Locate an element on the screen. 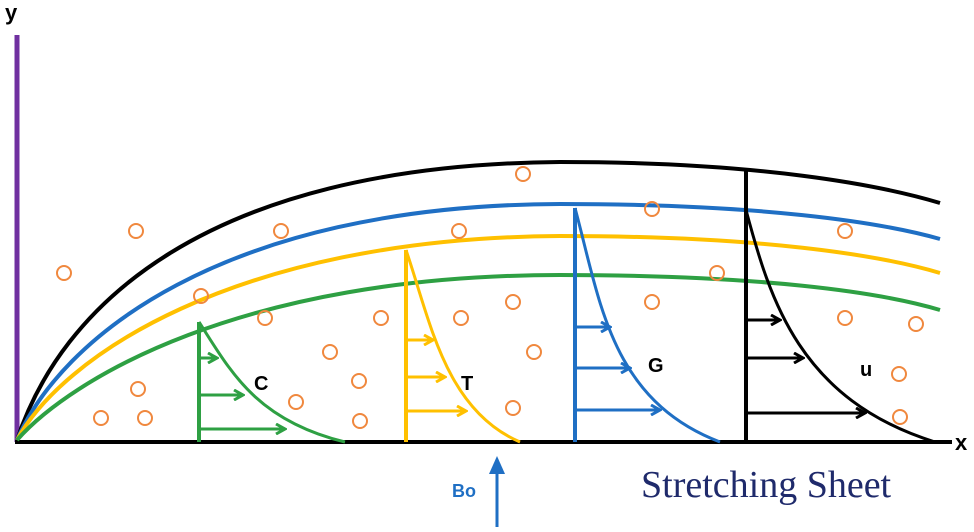  velocity-profile-curve is located at coordinates (840, 326).